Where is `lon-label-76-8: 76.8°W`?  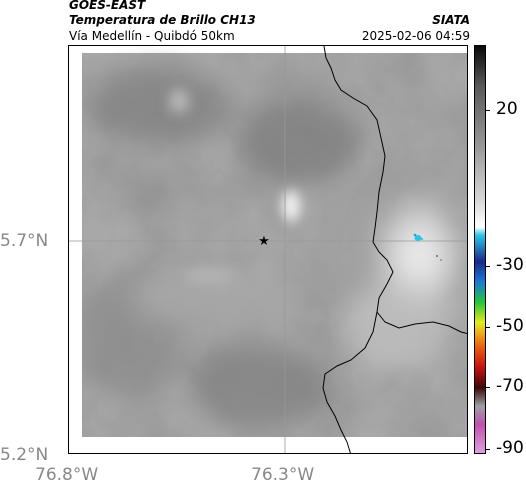
lon-label-76-8: 76.8°W is located at coordinates (67, 475).